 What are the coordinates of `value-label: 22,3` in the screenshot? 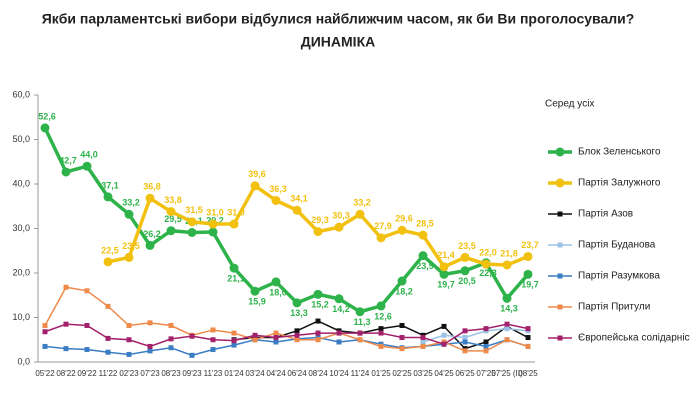 It's located at (488, 273).